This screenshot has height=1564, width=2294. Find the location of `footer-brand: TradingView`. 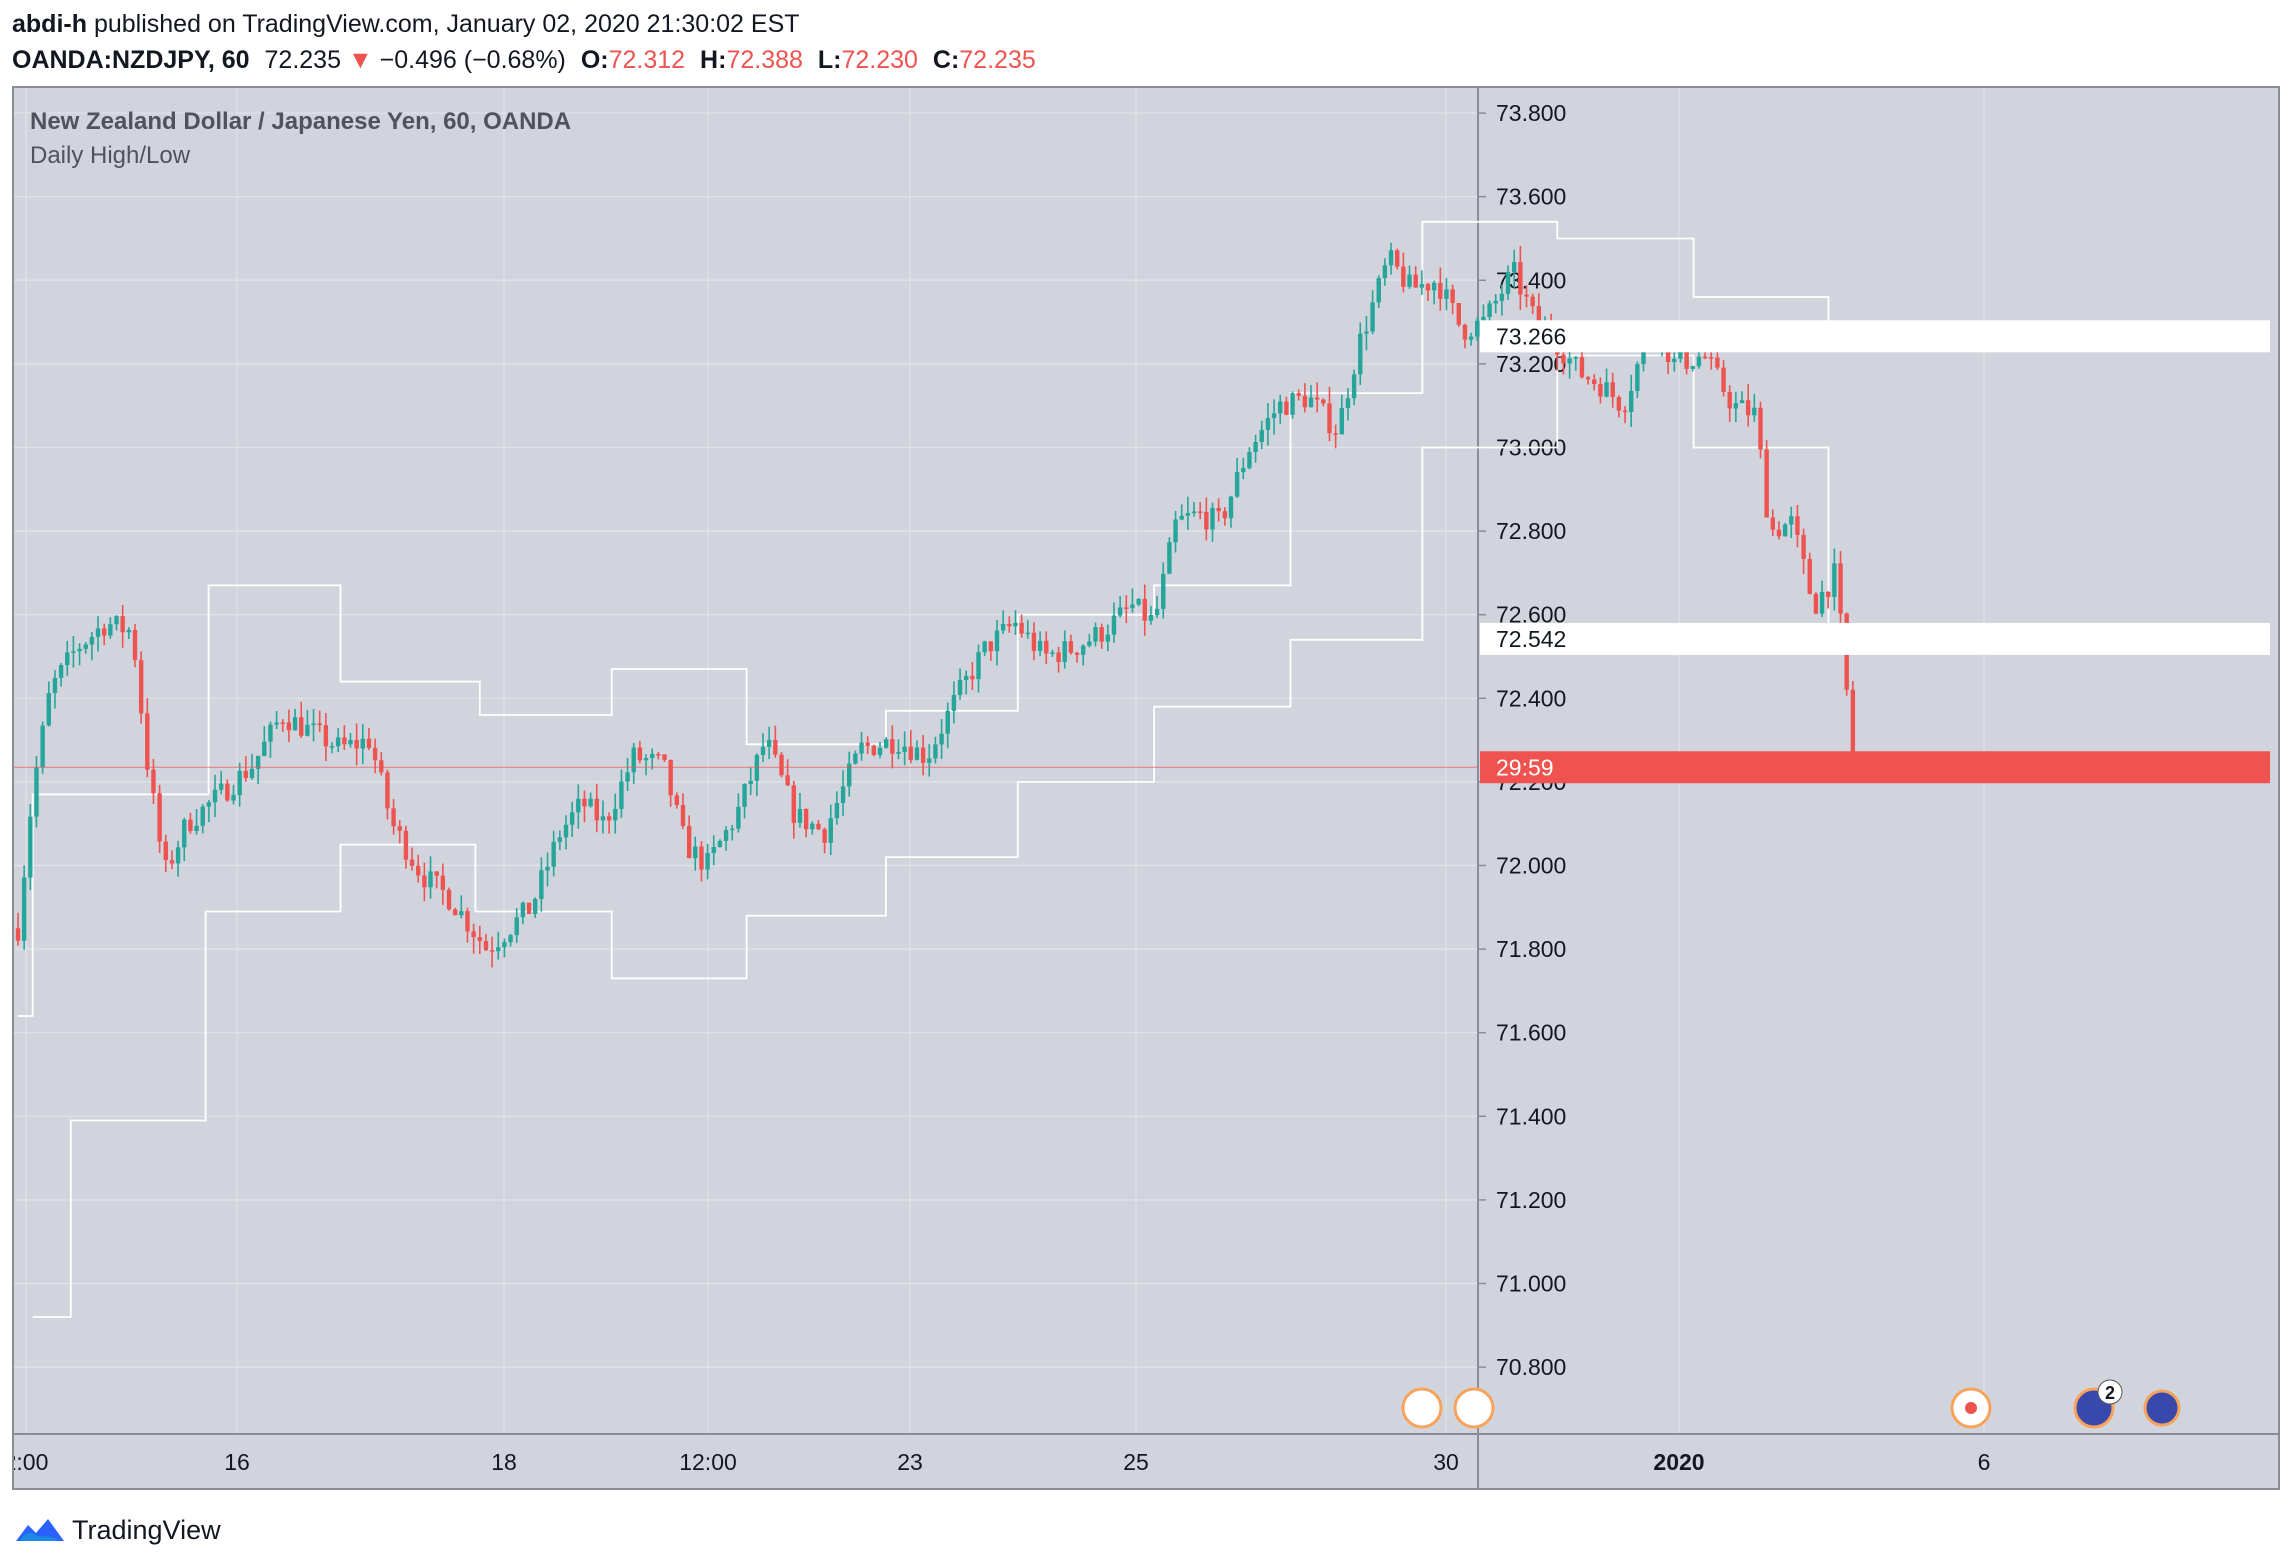

footer-brand: TradingView is located at coordinates (117, 1530).